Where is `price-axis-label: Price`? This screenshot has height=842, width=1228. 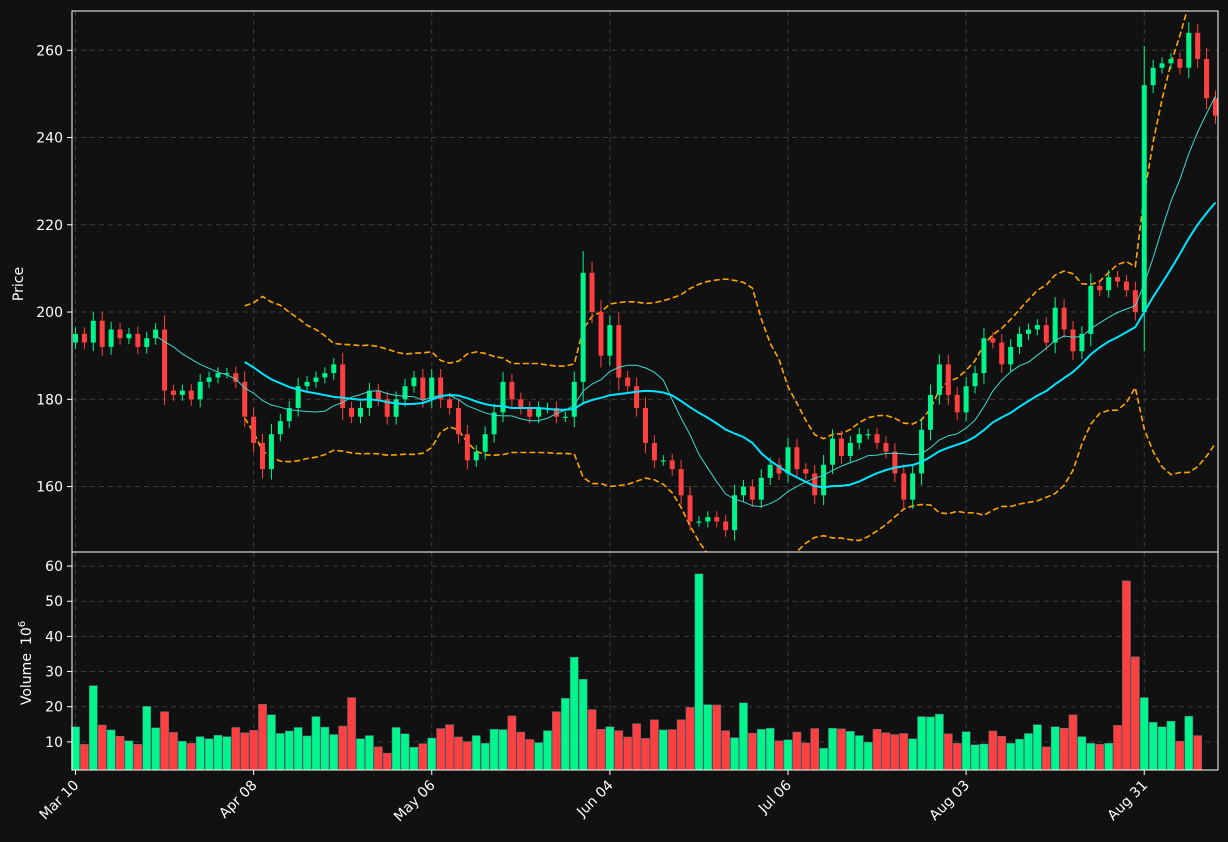 price-axis-label: Price is located at coordinates (19, 284).